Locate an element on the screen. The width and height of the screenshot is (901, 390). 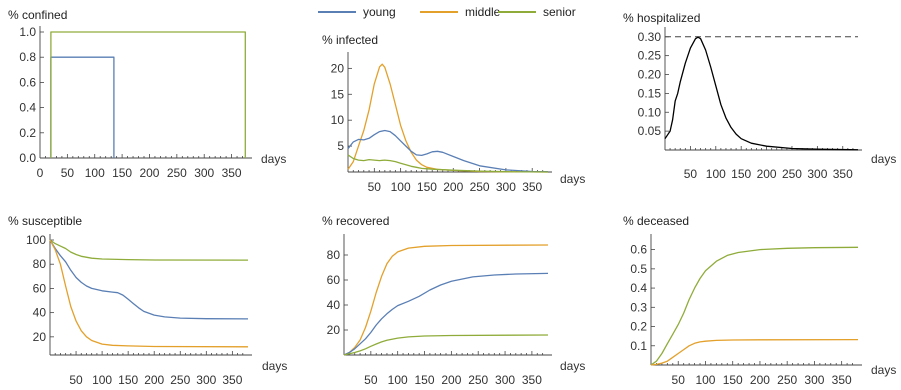
legend-label-middle: middle is located at coordinates (483, 12).